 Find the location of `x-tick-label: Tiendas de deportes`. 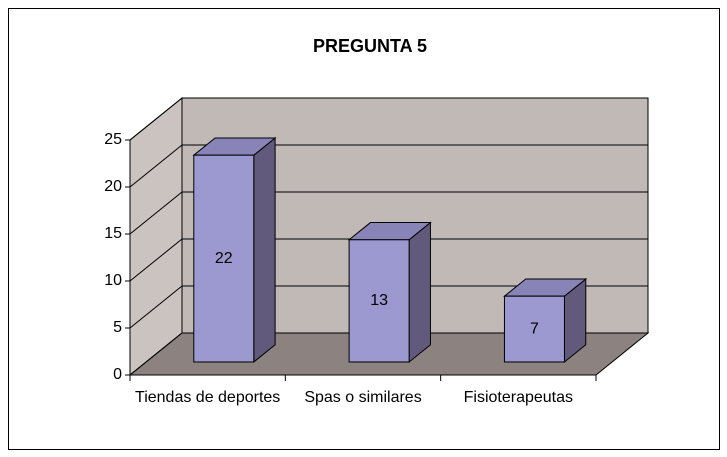

x-tick-label: Tiendas de deportes is located at coordinates (208, 397).